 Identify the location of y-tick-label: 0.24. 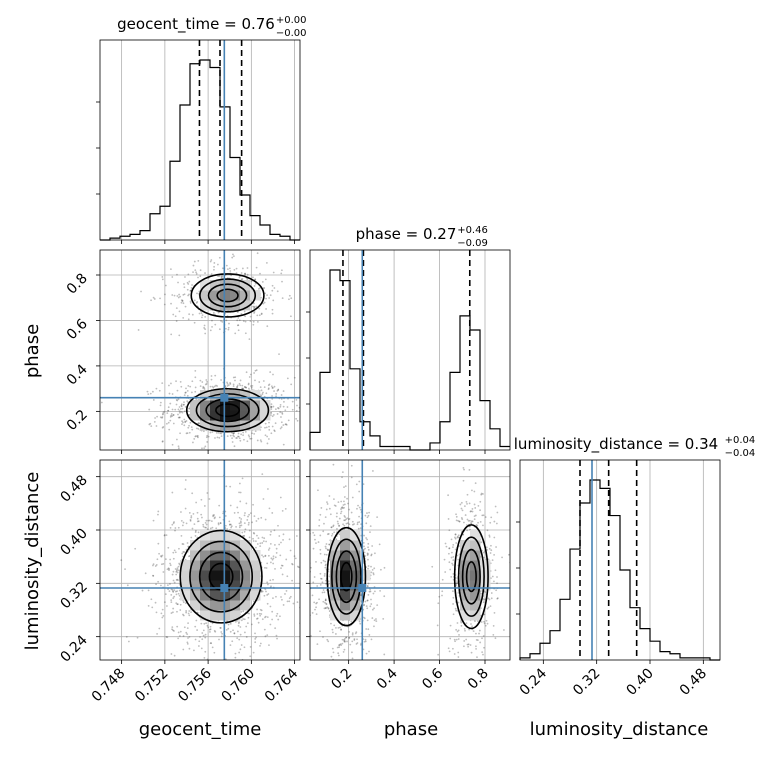
(73, 648).